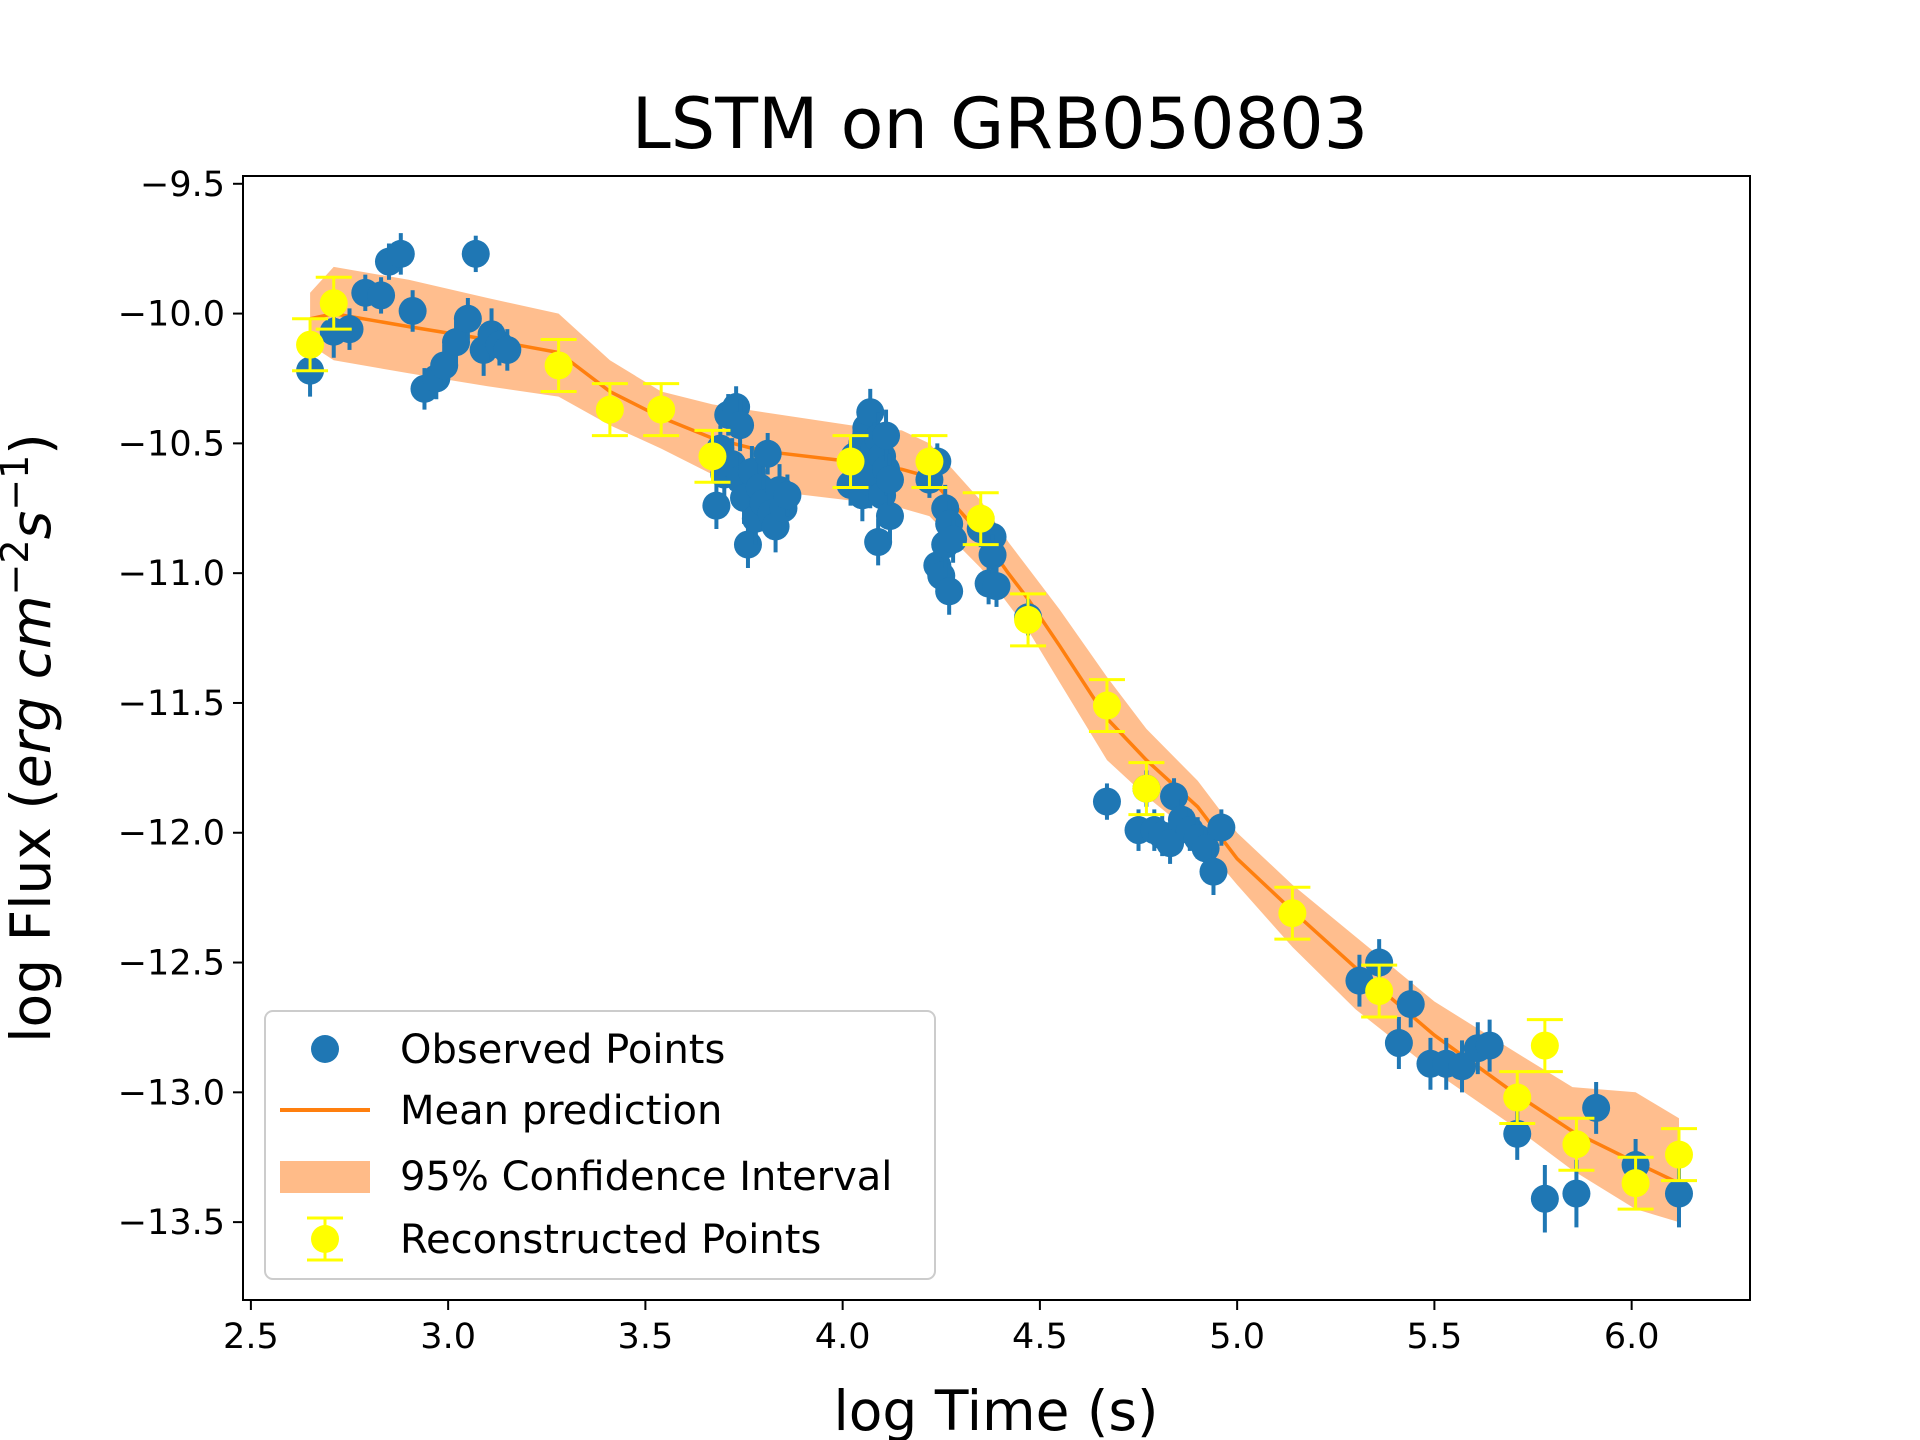 Image resolution: width=1920 pixels, height=1440 pixels. I want to click on x-tick-label: 4.0, so click(843, 1337).